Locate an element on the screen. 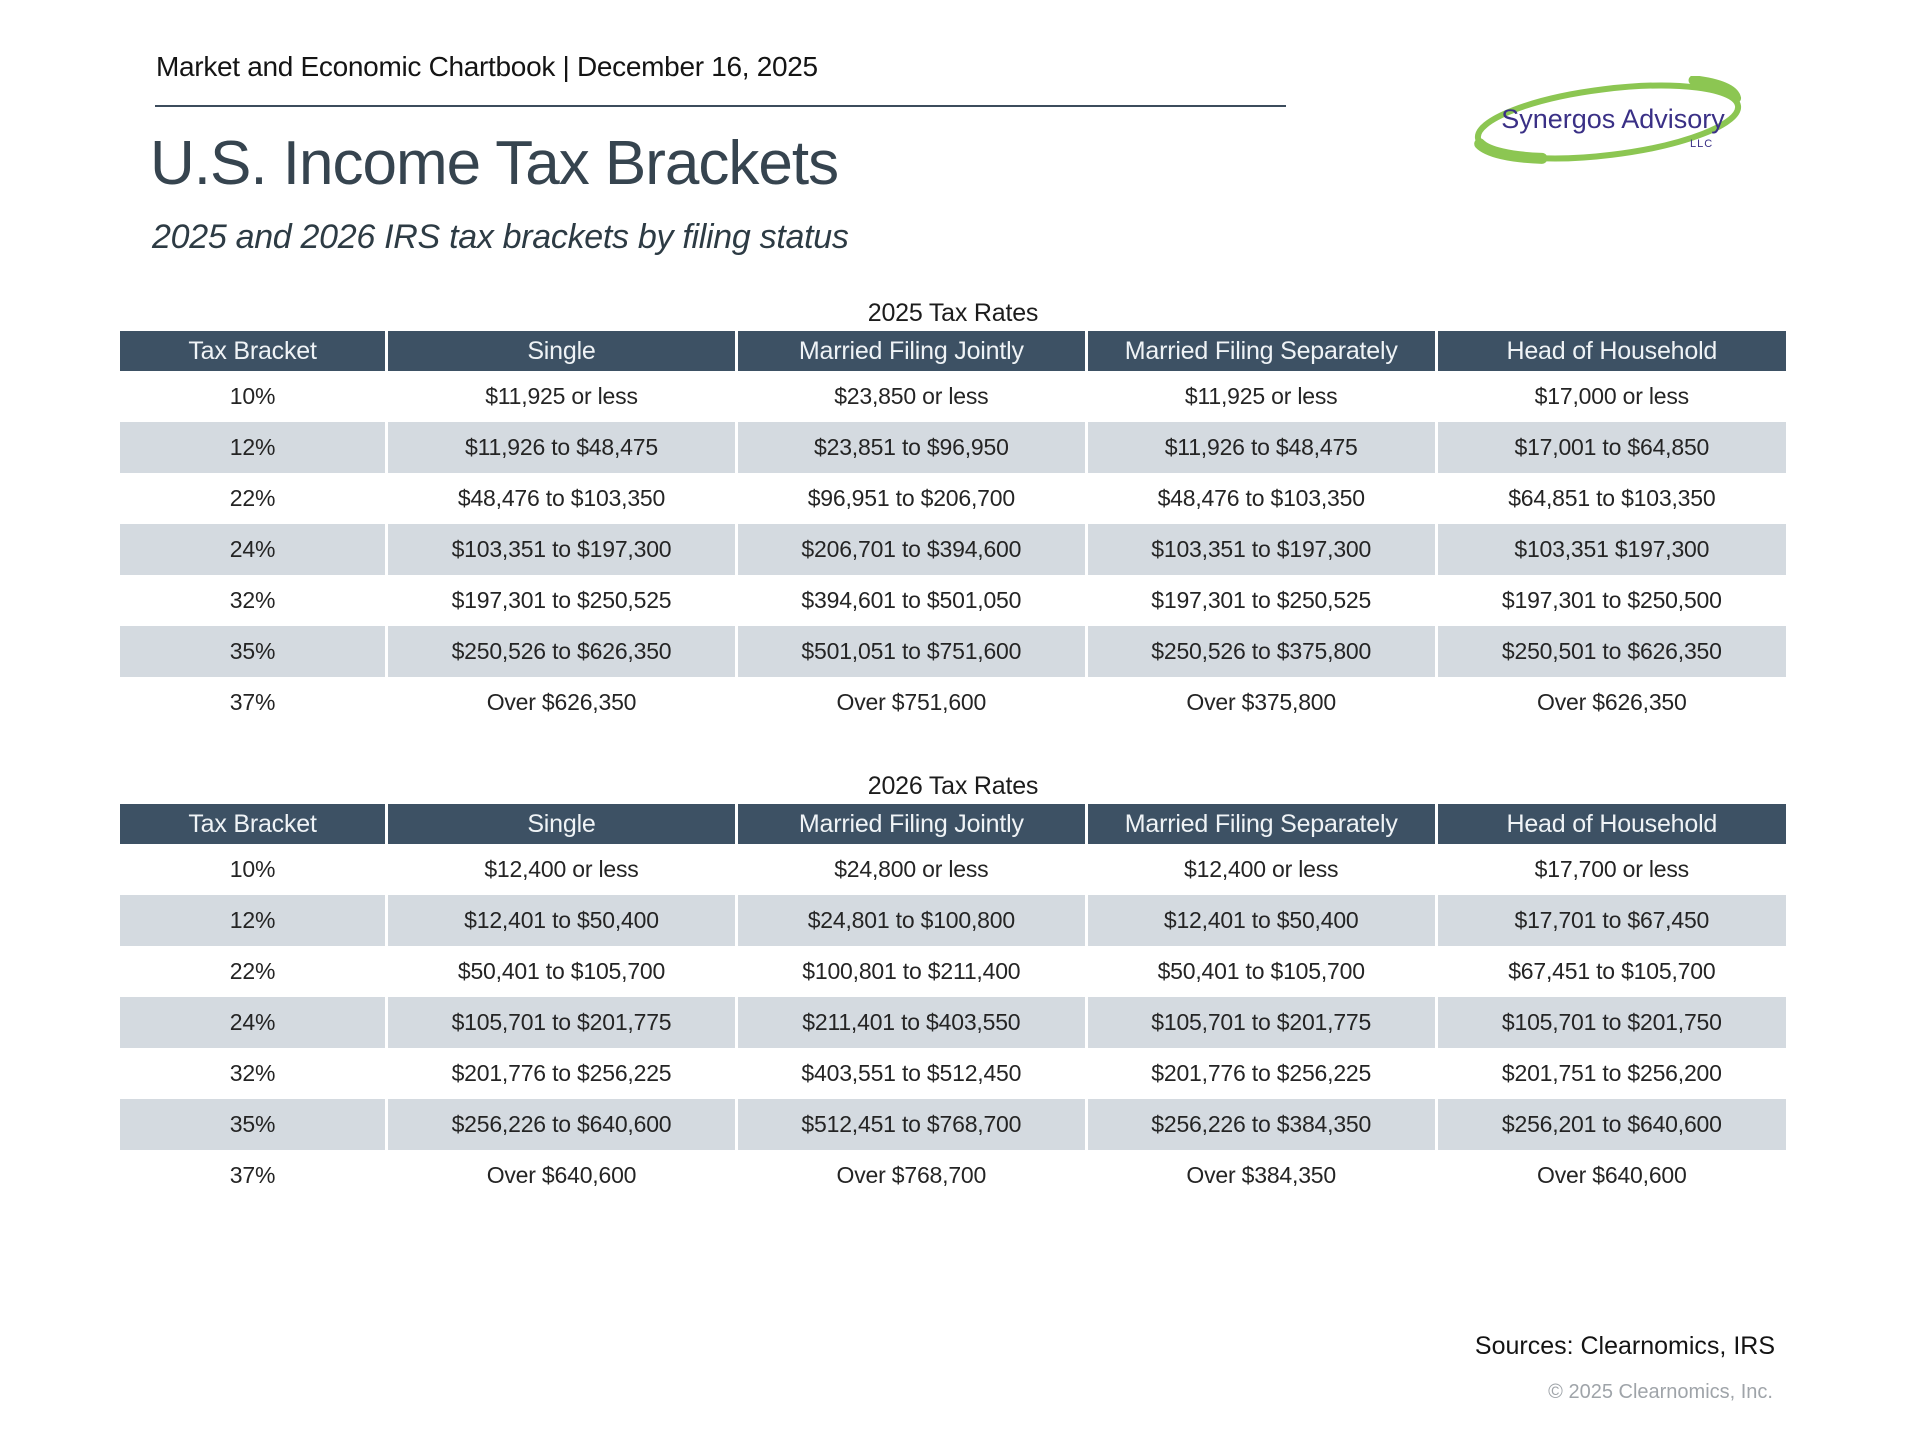 Image resolution: width=1920 pixels, height=1440 pixels. logo-llc-suffix: LLC is located at coordinates (1702, 144).